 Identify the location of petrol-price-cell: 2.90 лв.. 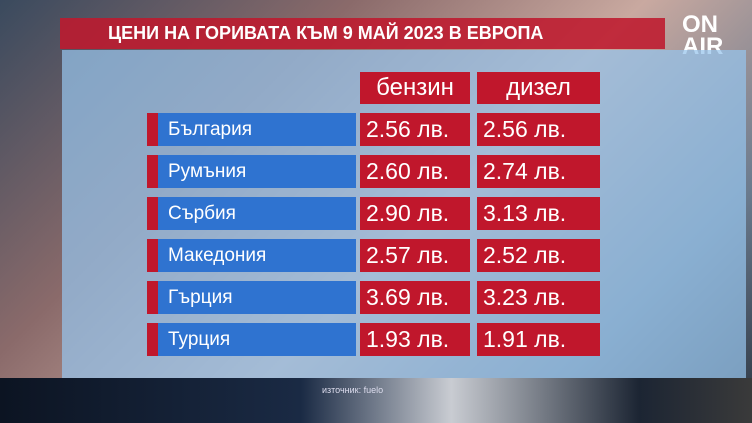
(415, 213).